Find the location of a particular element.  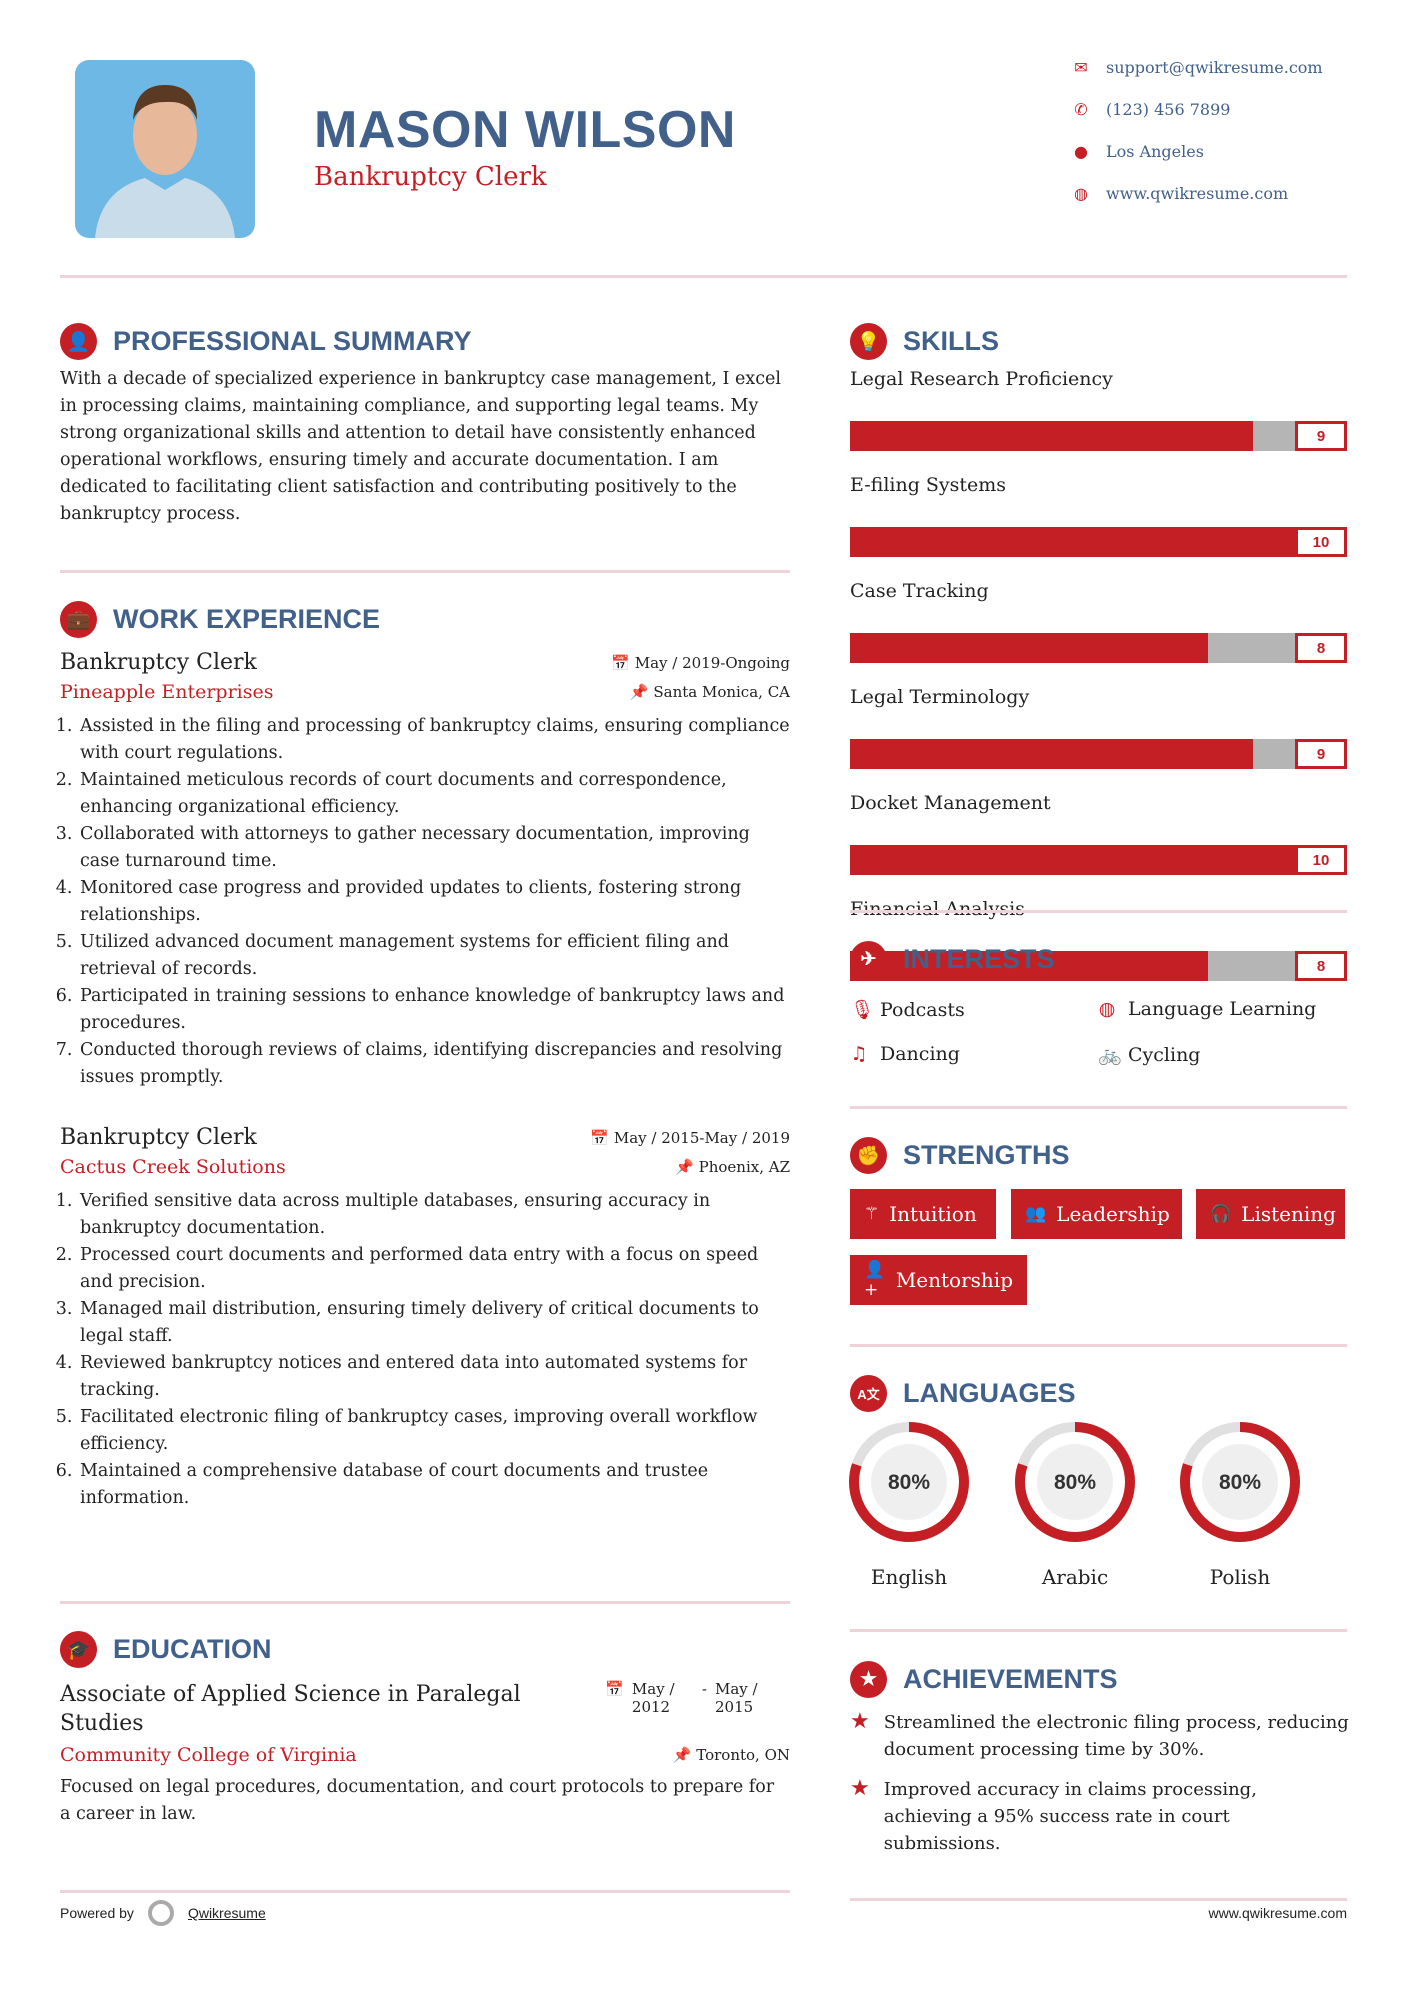

pin-icon: 📌 is located at coordinates (641, 692).